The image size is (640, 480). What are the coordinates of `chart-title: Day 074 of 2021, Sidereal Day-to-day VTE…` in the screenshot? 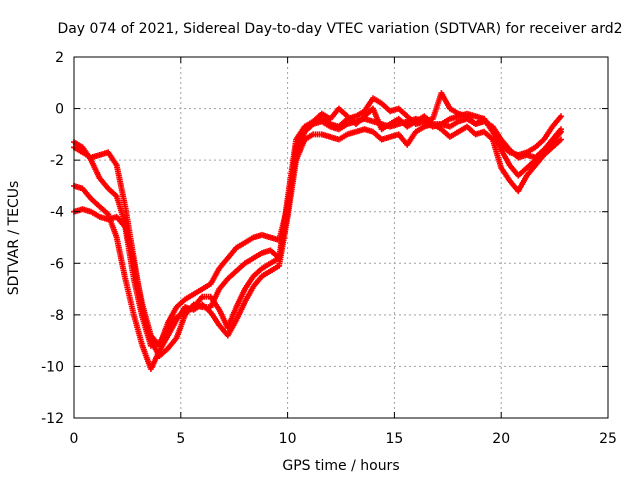 It's located at (339, 29).